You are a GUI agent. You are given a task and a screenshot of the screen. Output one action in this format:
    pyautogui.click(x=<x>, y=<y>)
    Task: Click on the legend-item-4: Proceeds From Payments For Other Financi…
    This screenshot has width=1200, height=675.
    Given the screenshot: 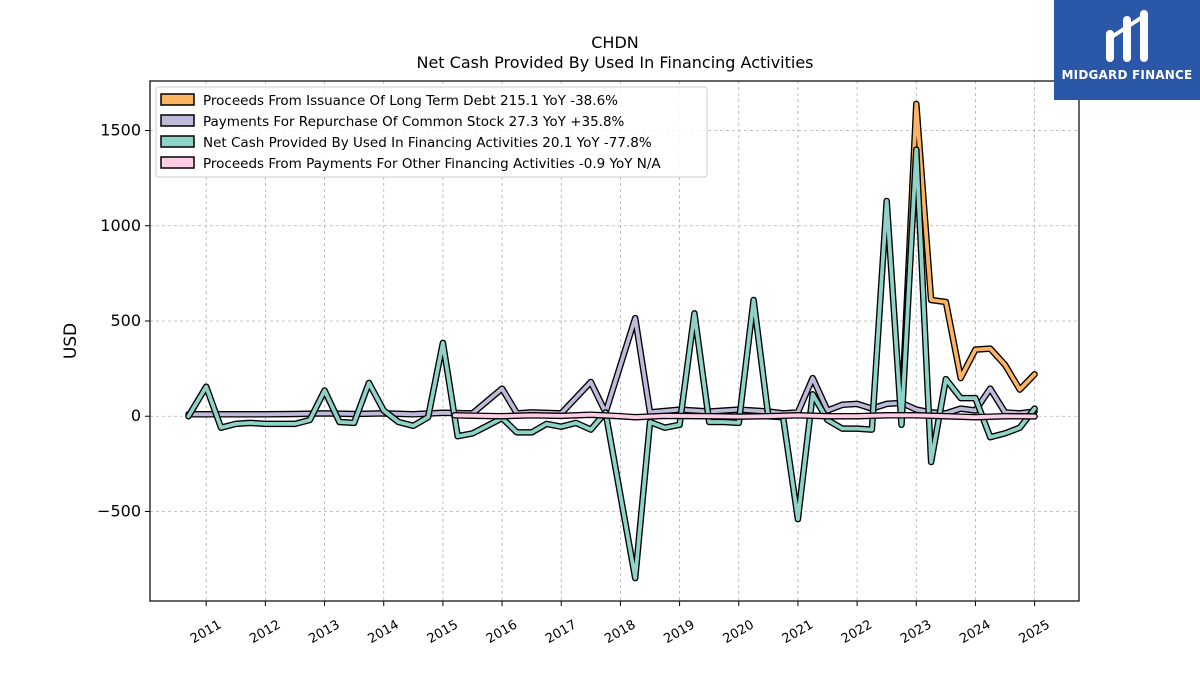 What is the action you would take?
    pyautogui.click(x=410, y=164)
    